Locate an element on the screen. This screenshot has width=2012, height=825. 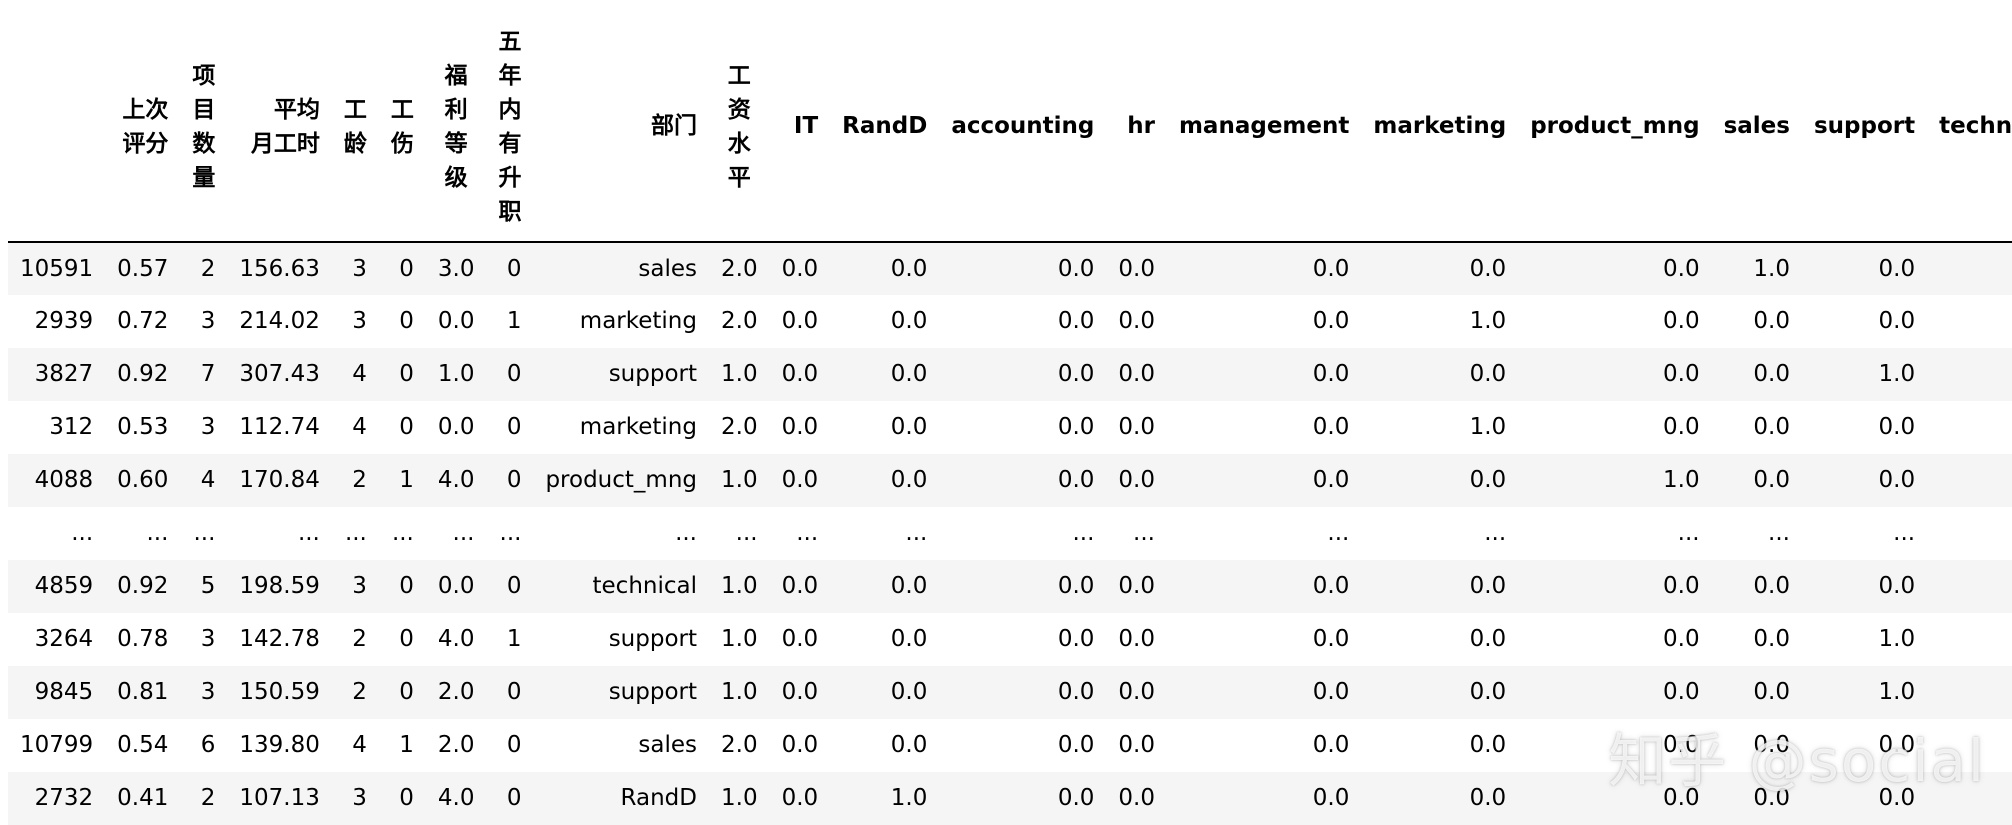
table-cell: 0.72 is located at coordinates (143, 321).